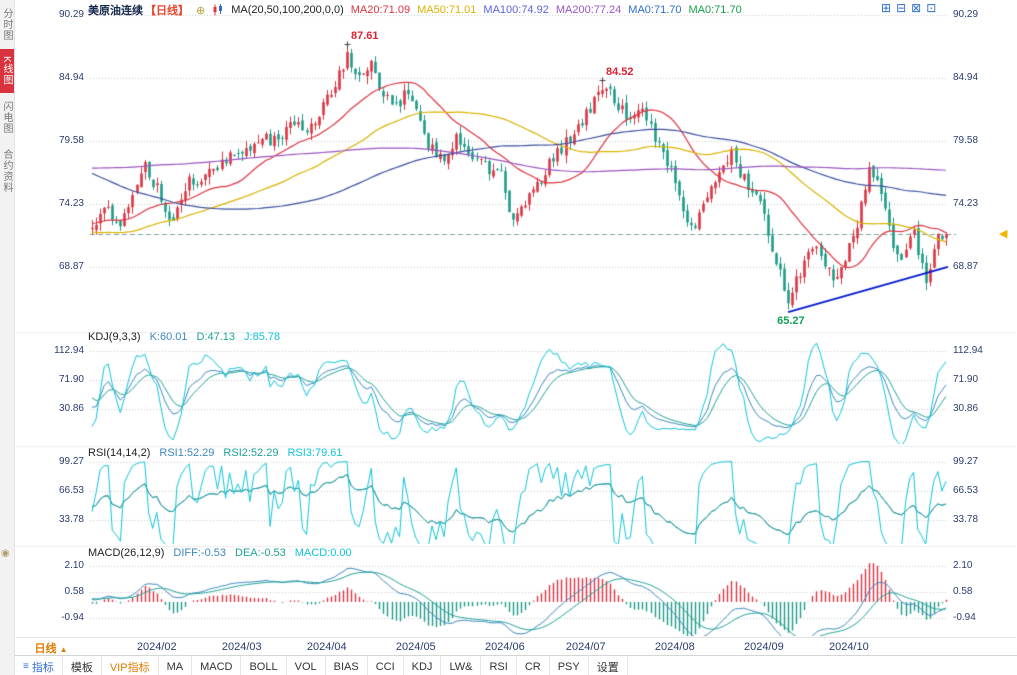 This screenshot has height=675, width=1017. I want to click on period-tag: 【日线】, so click(167, 11).